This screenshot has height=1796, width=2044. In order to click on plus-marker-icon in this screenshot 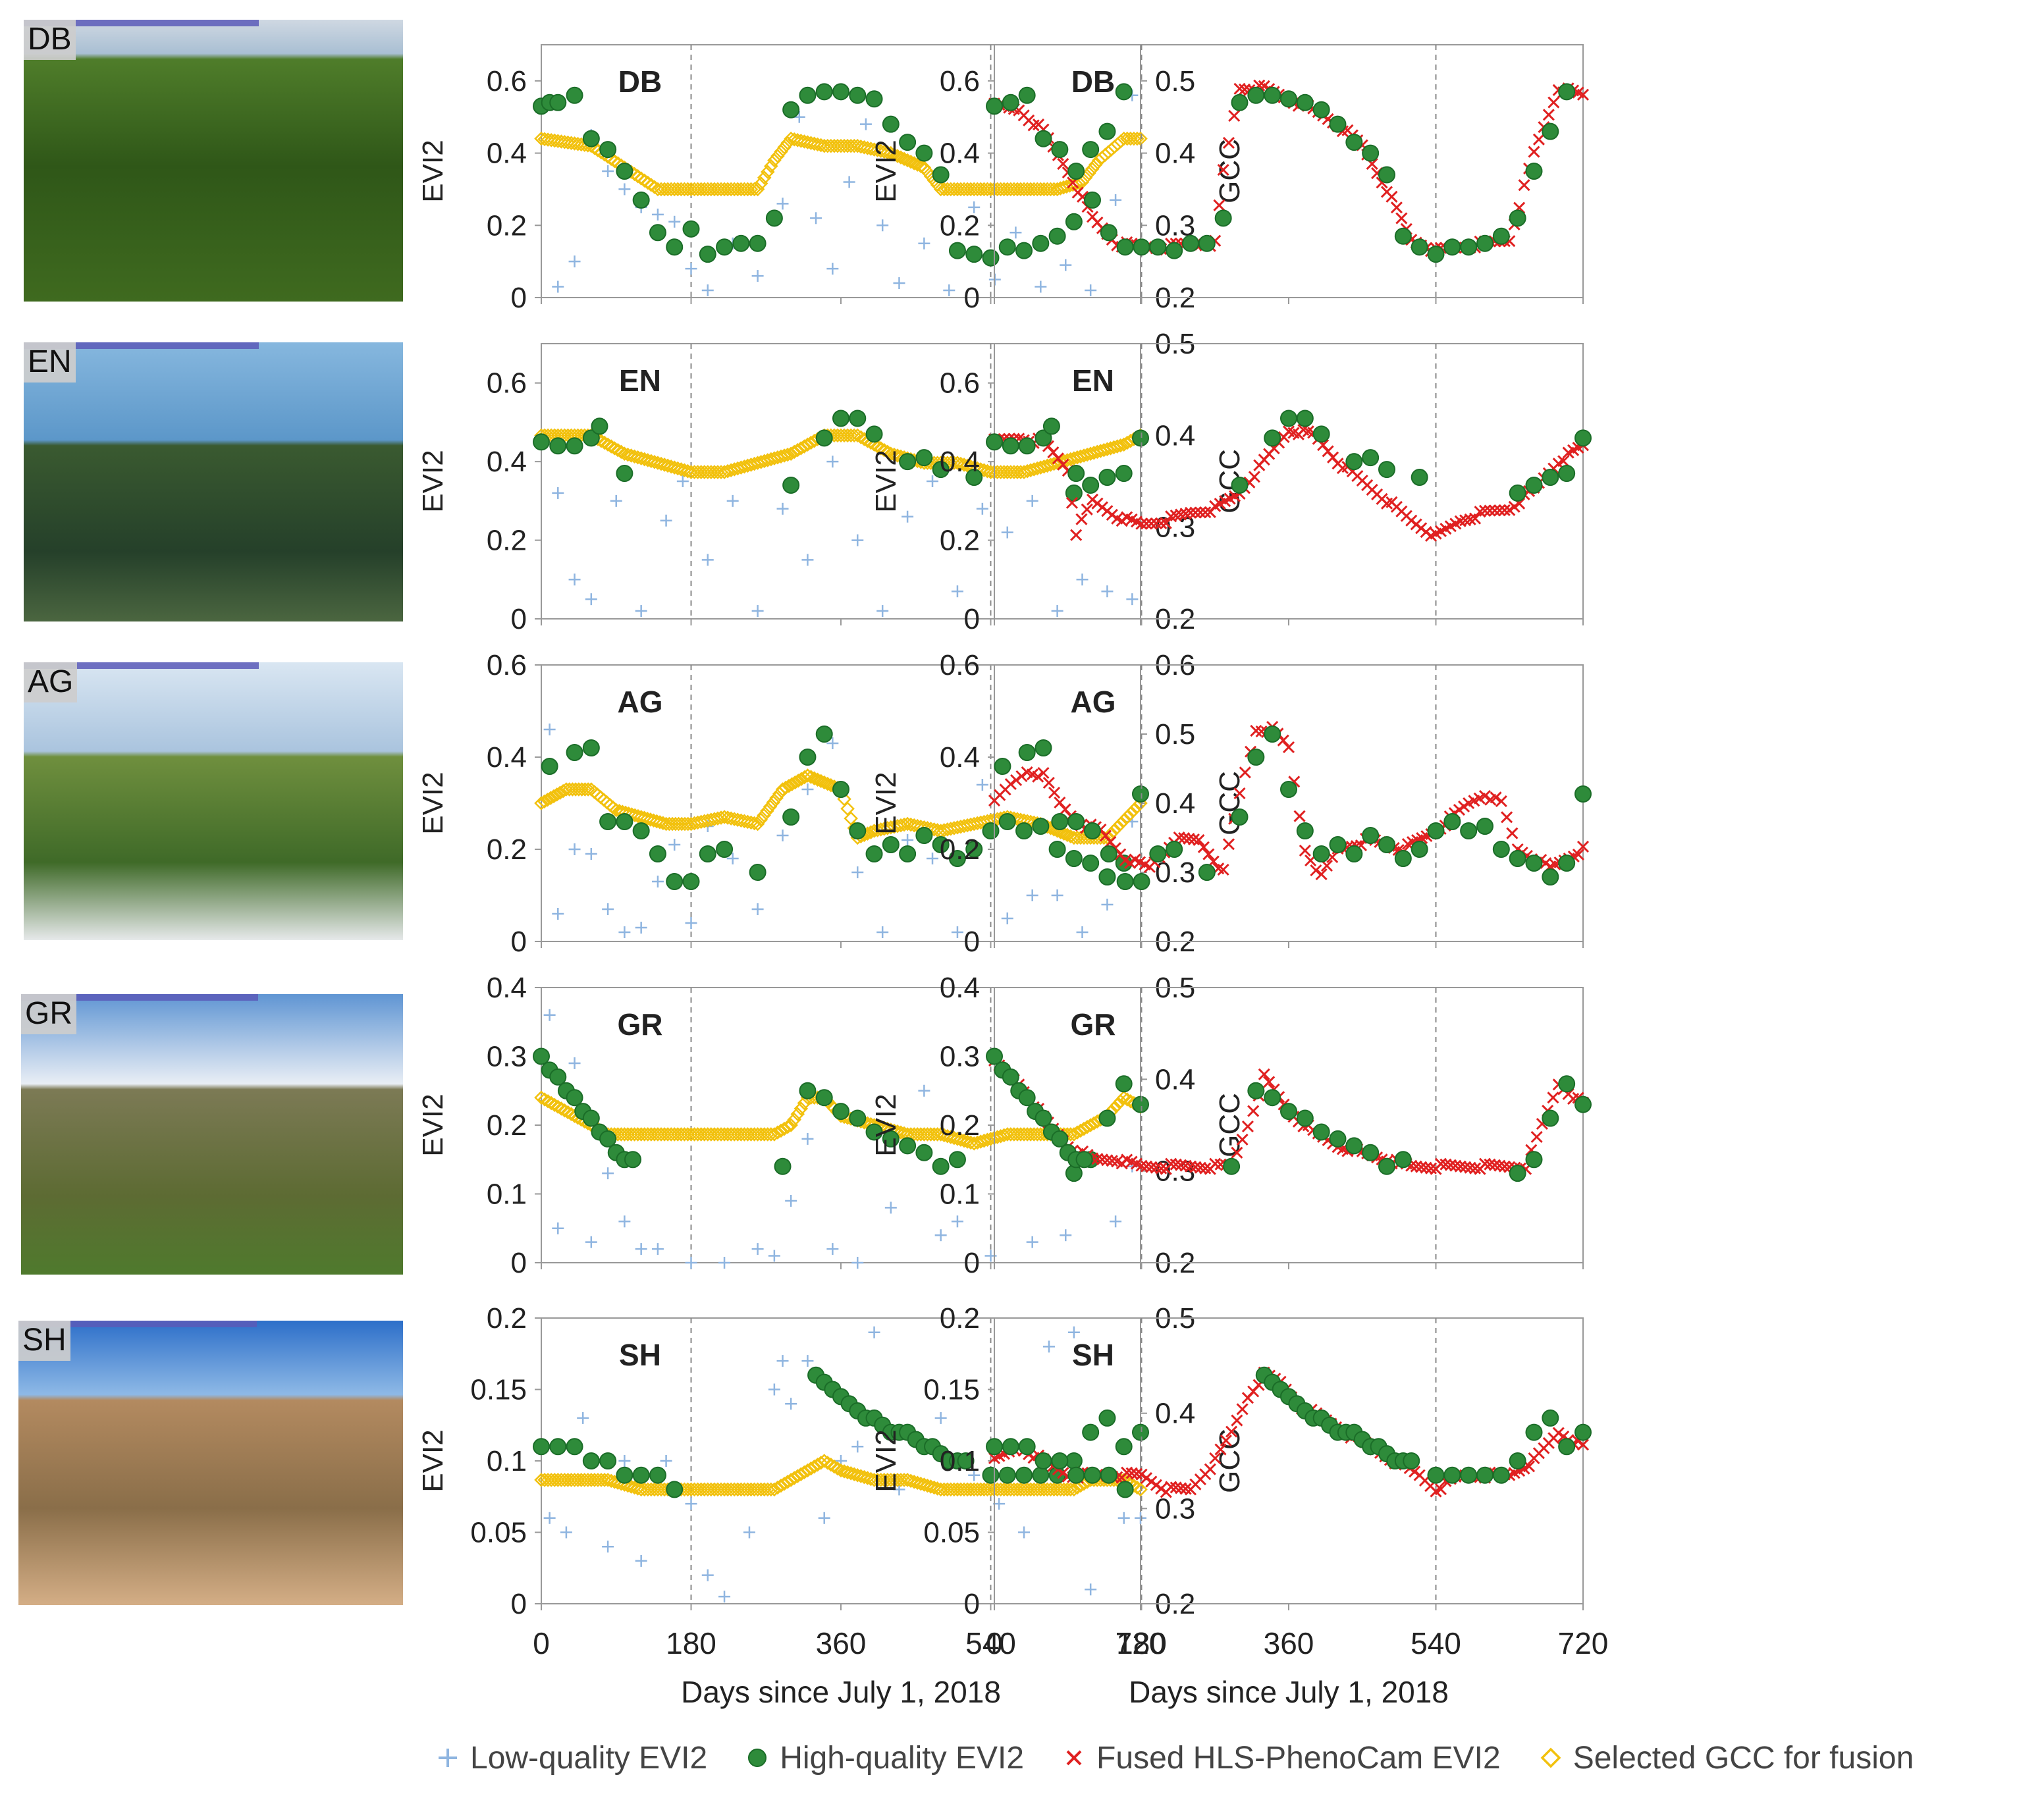, I will do `click(448, 1758)`.